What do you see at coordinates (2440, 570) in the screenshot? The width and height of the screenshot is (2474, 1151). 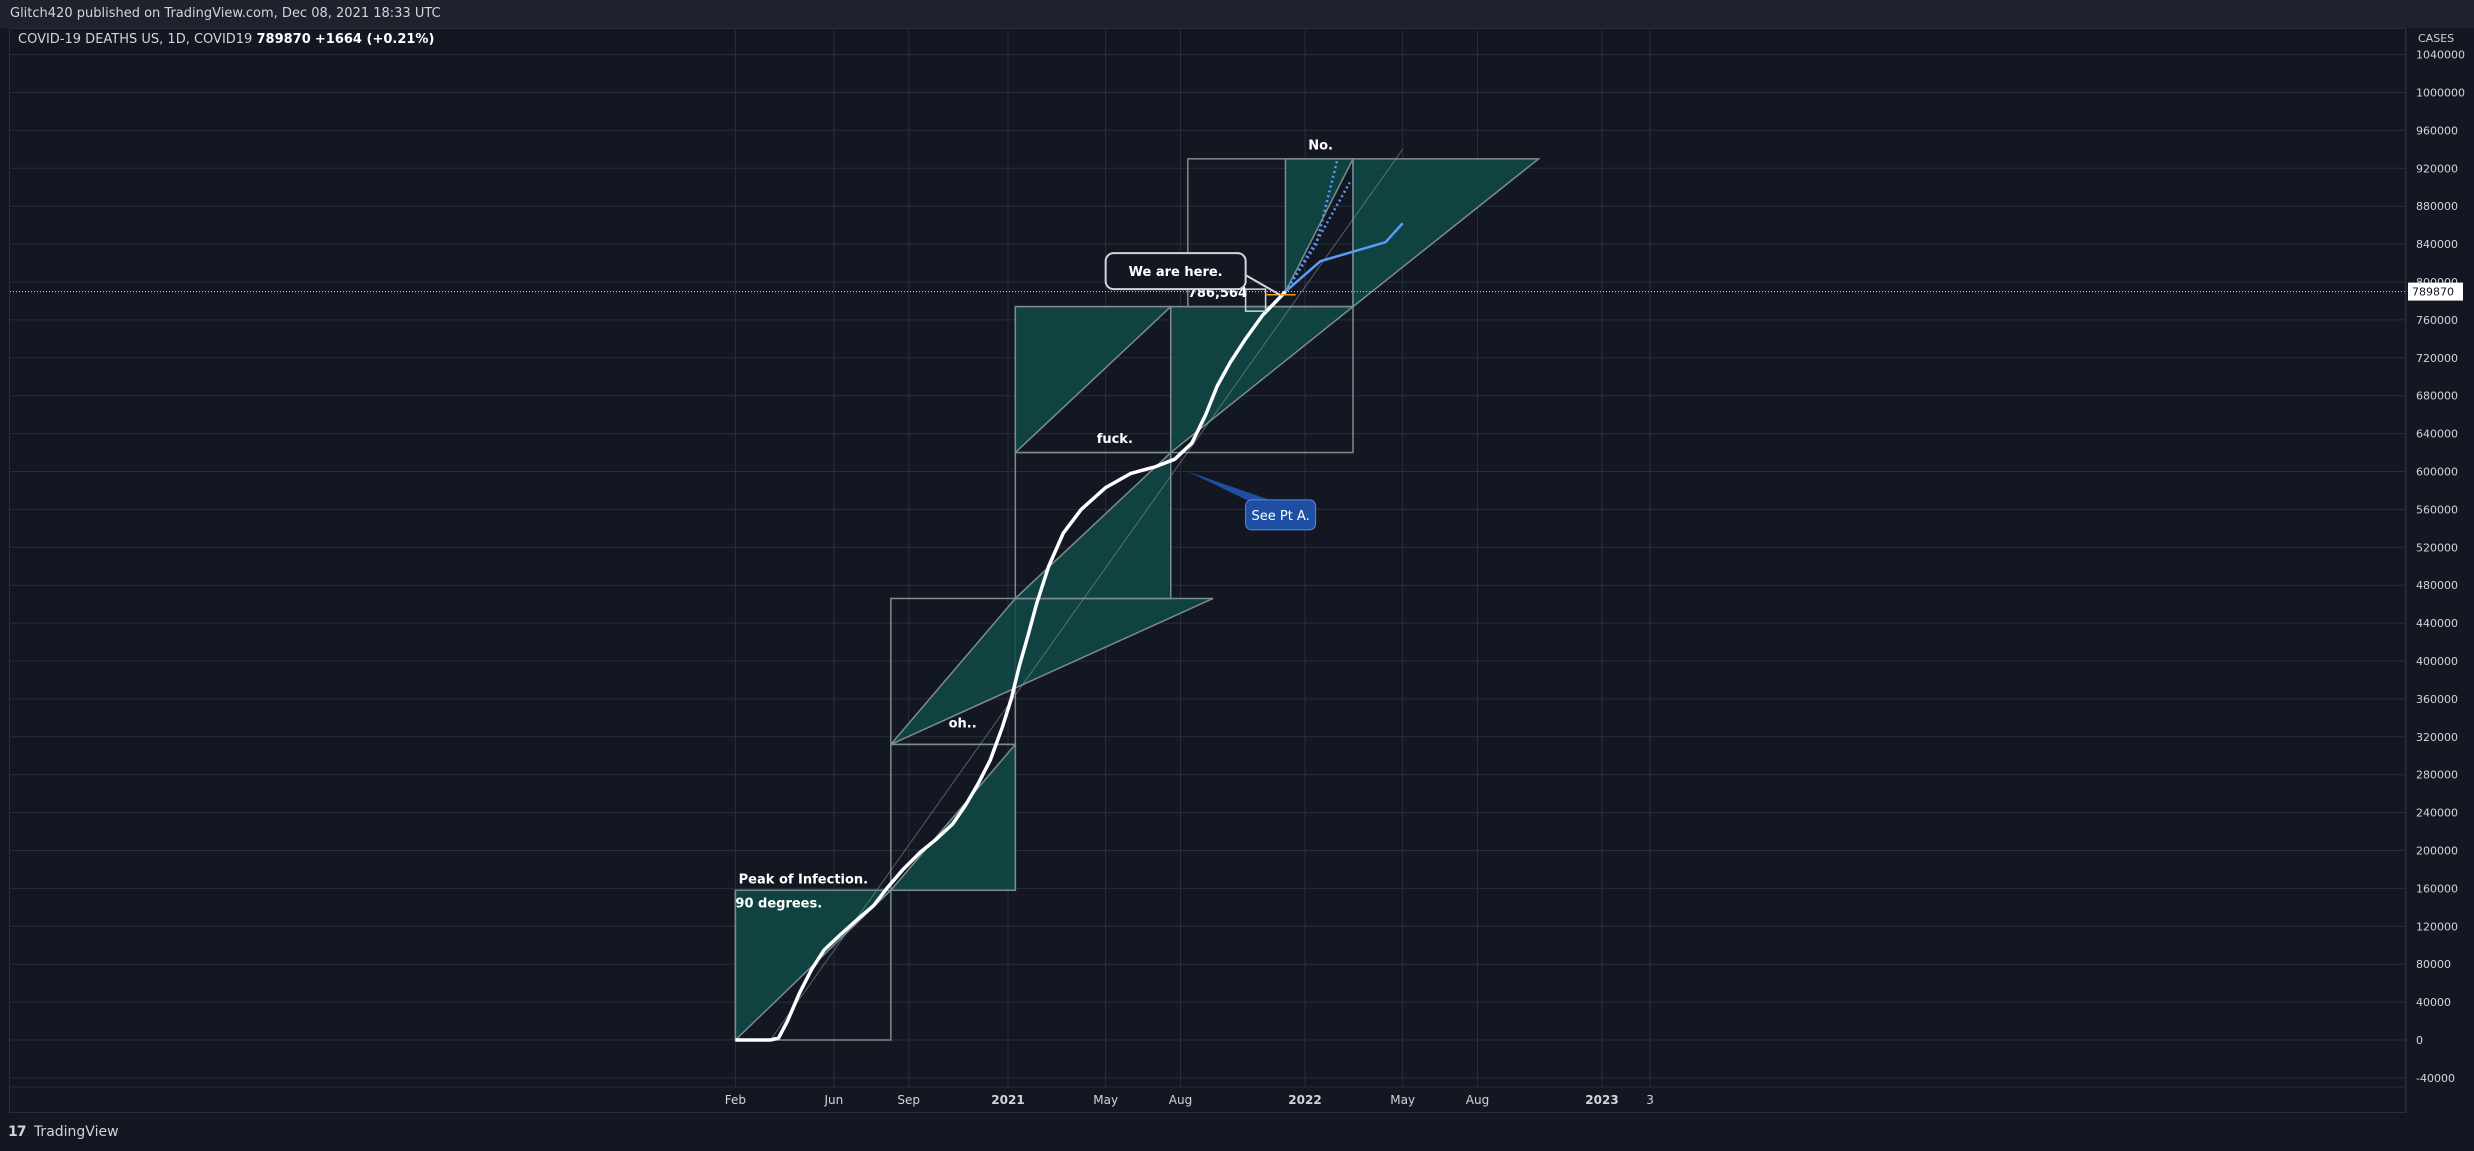 I see `price-axis` at bounding box center [2440, 570].